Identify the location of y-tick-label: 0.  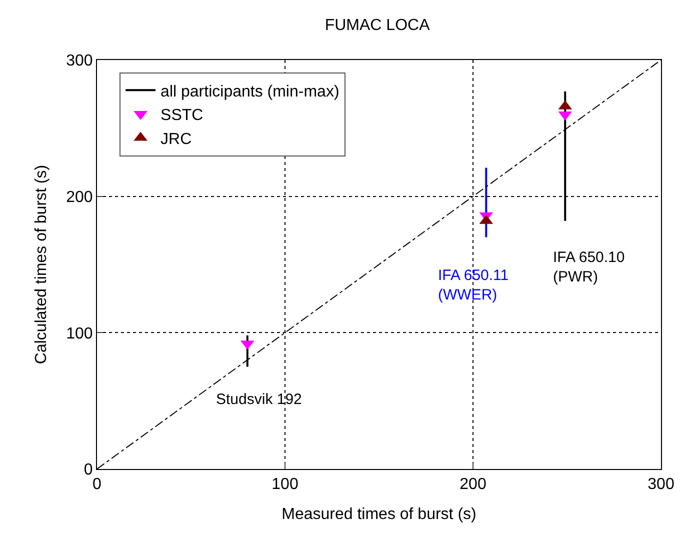
(88, 470).